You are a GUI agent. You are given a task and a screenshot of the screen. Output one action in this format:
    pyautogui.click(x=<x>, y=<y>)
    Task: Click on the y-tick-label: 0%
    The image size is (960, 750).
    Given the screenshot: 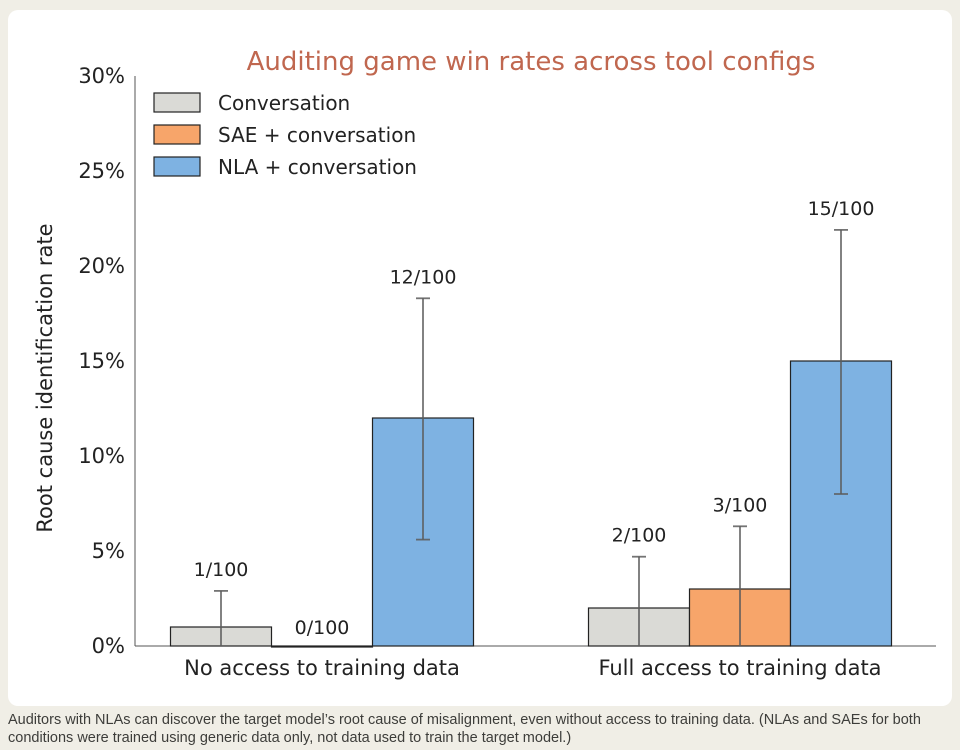 What is the action you would take?
    pyautogui.click(x=108, y=646)
    